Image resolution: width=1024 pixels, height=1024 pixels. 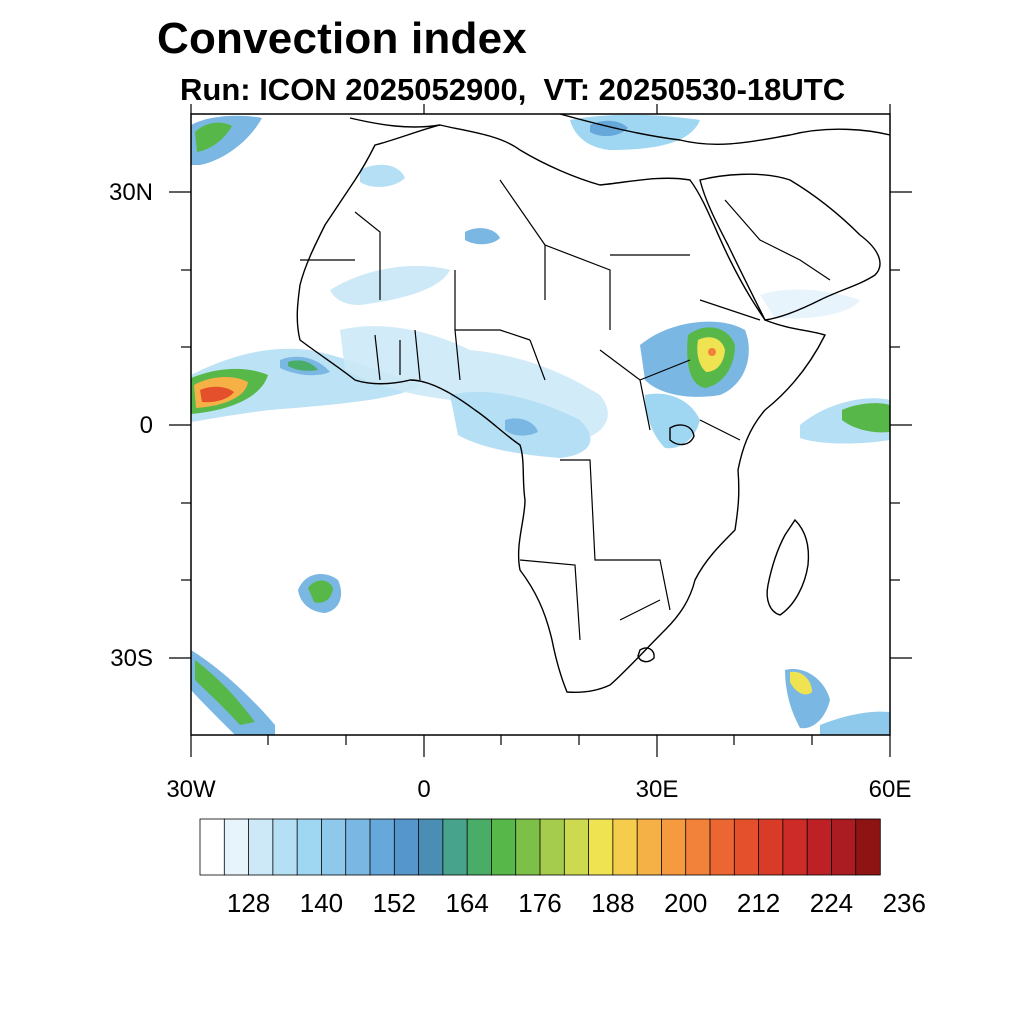 What do you see at coordinates (831, 903) in the screenshot?
I see `colorbar-tick-label: 224` at bounding box center [831, 903].